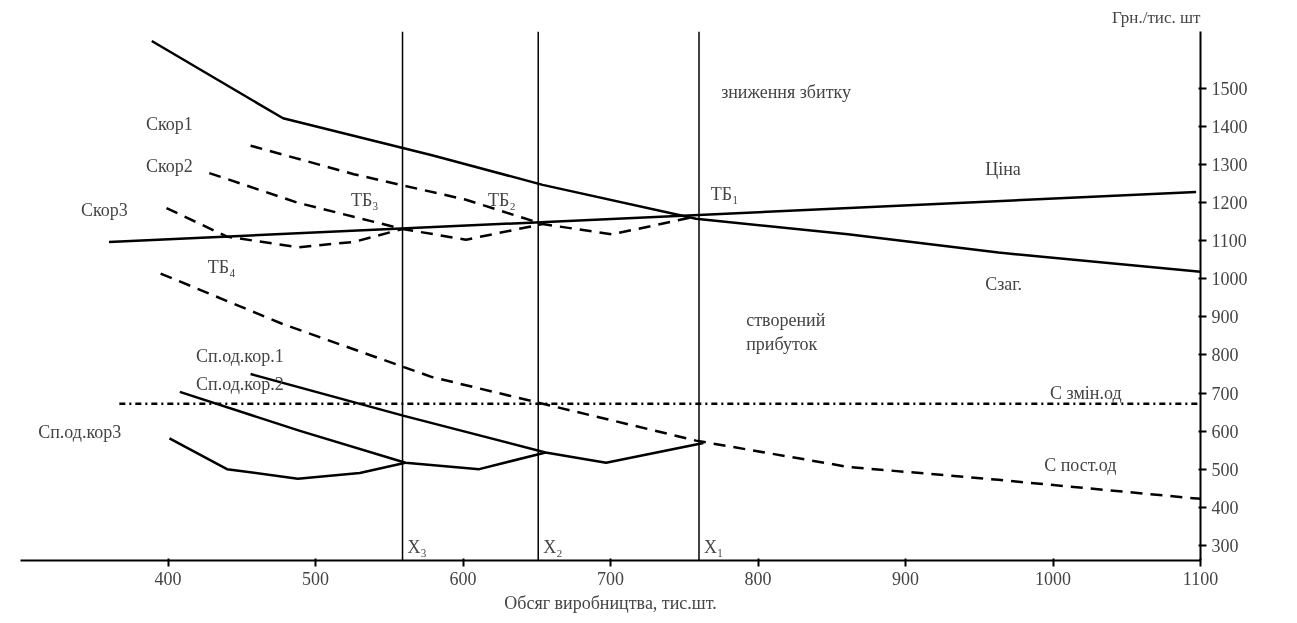  I want to click on annotation: створений прибуток, so click(786, 332).